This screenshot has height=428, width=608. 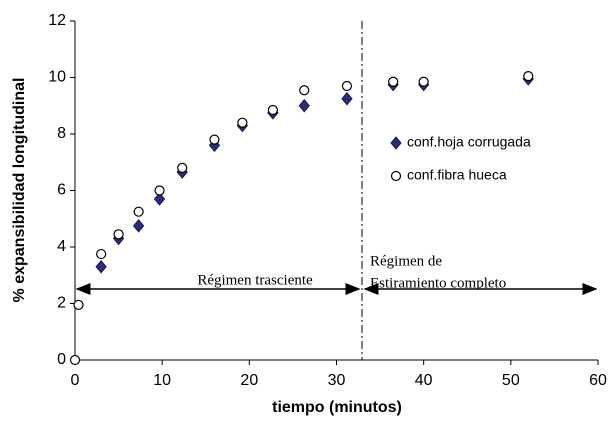 I want to click on x-tick-label: 40, so click(x=424, y=380).